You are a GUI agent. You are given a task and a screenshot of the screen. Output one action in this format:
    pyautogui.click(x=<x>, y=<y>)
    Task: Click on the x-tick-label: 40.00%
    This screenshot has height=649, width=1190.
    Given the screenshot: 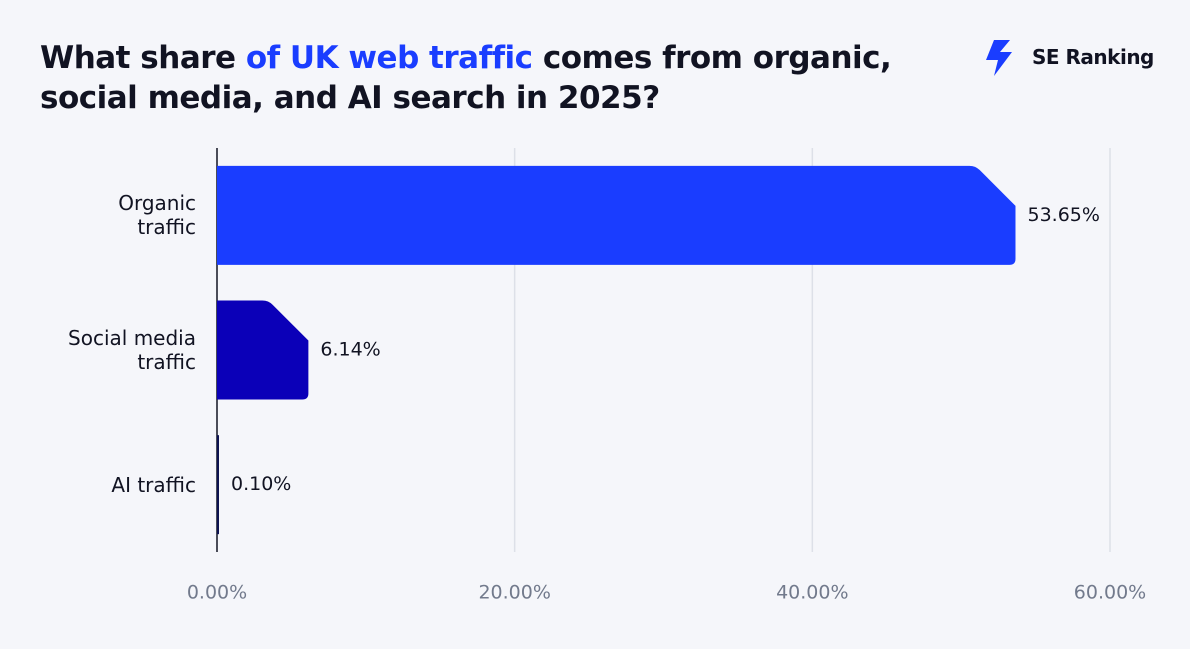 What is the action you would take?
    pyautogui.click(x=812, y=593)
    